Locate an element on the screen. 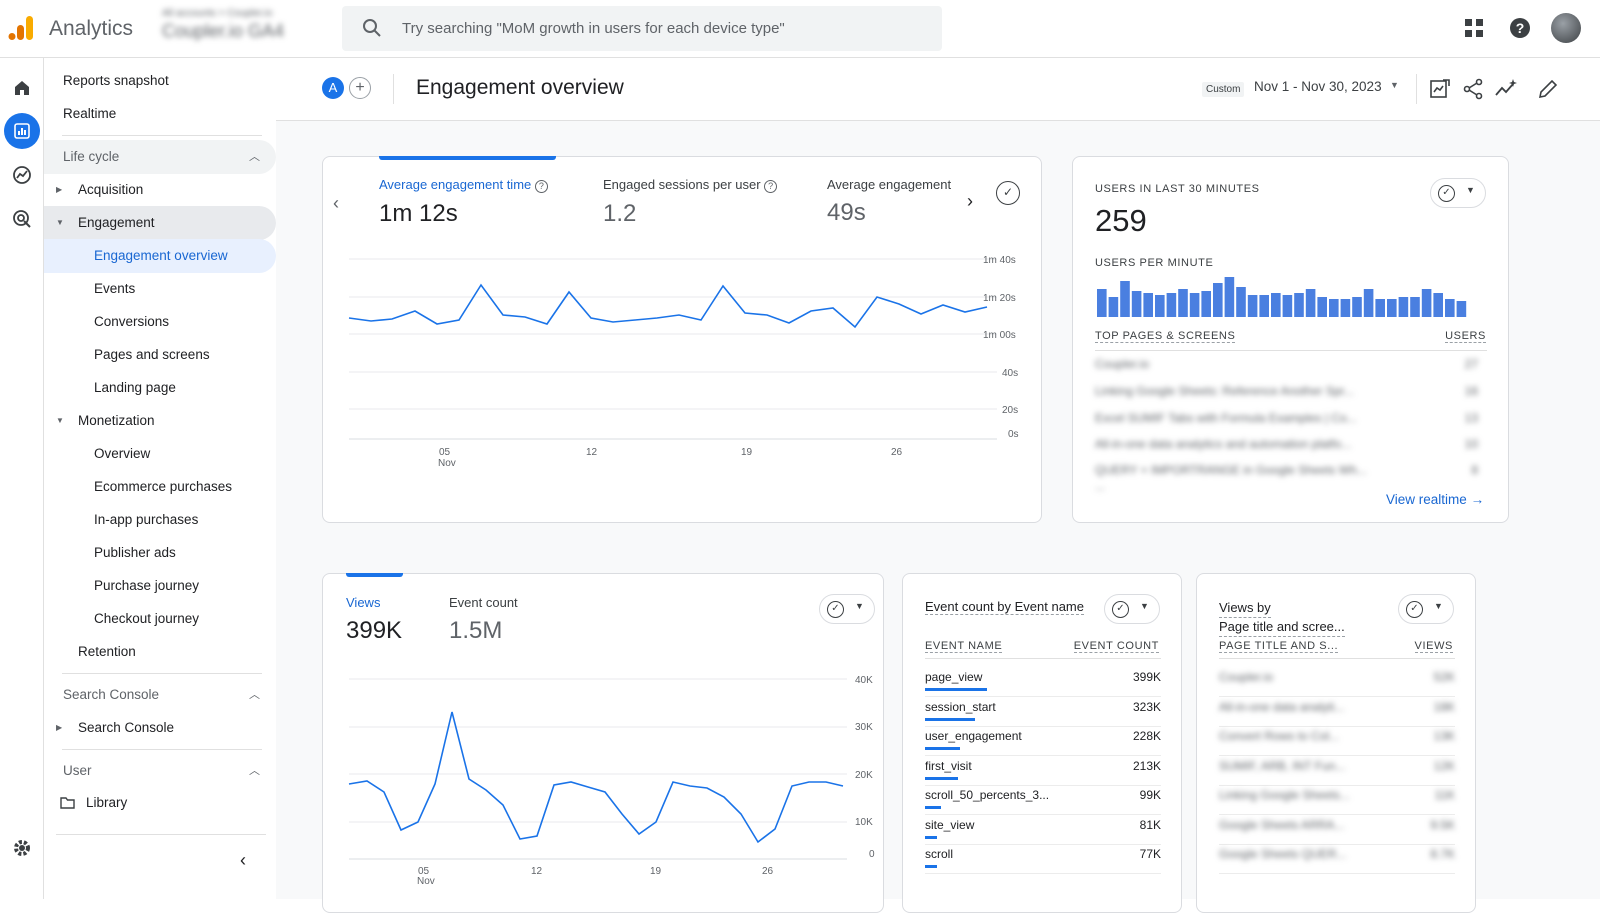 The image size is (1600, 913). table-row: All-in-one data analyti... 18K is located at coordinates (1337, 712).